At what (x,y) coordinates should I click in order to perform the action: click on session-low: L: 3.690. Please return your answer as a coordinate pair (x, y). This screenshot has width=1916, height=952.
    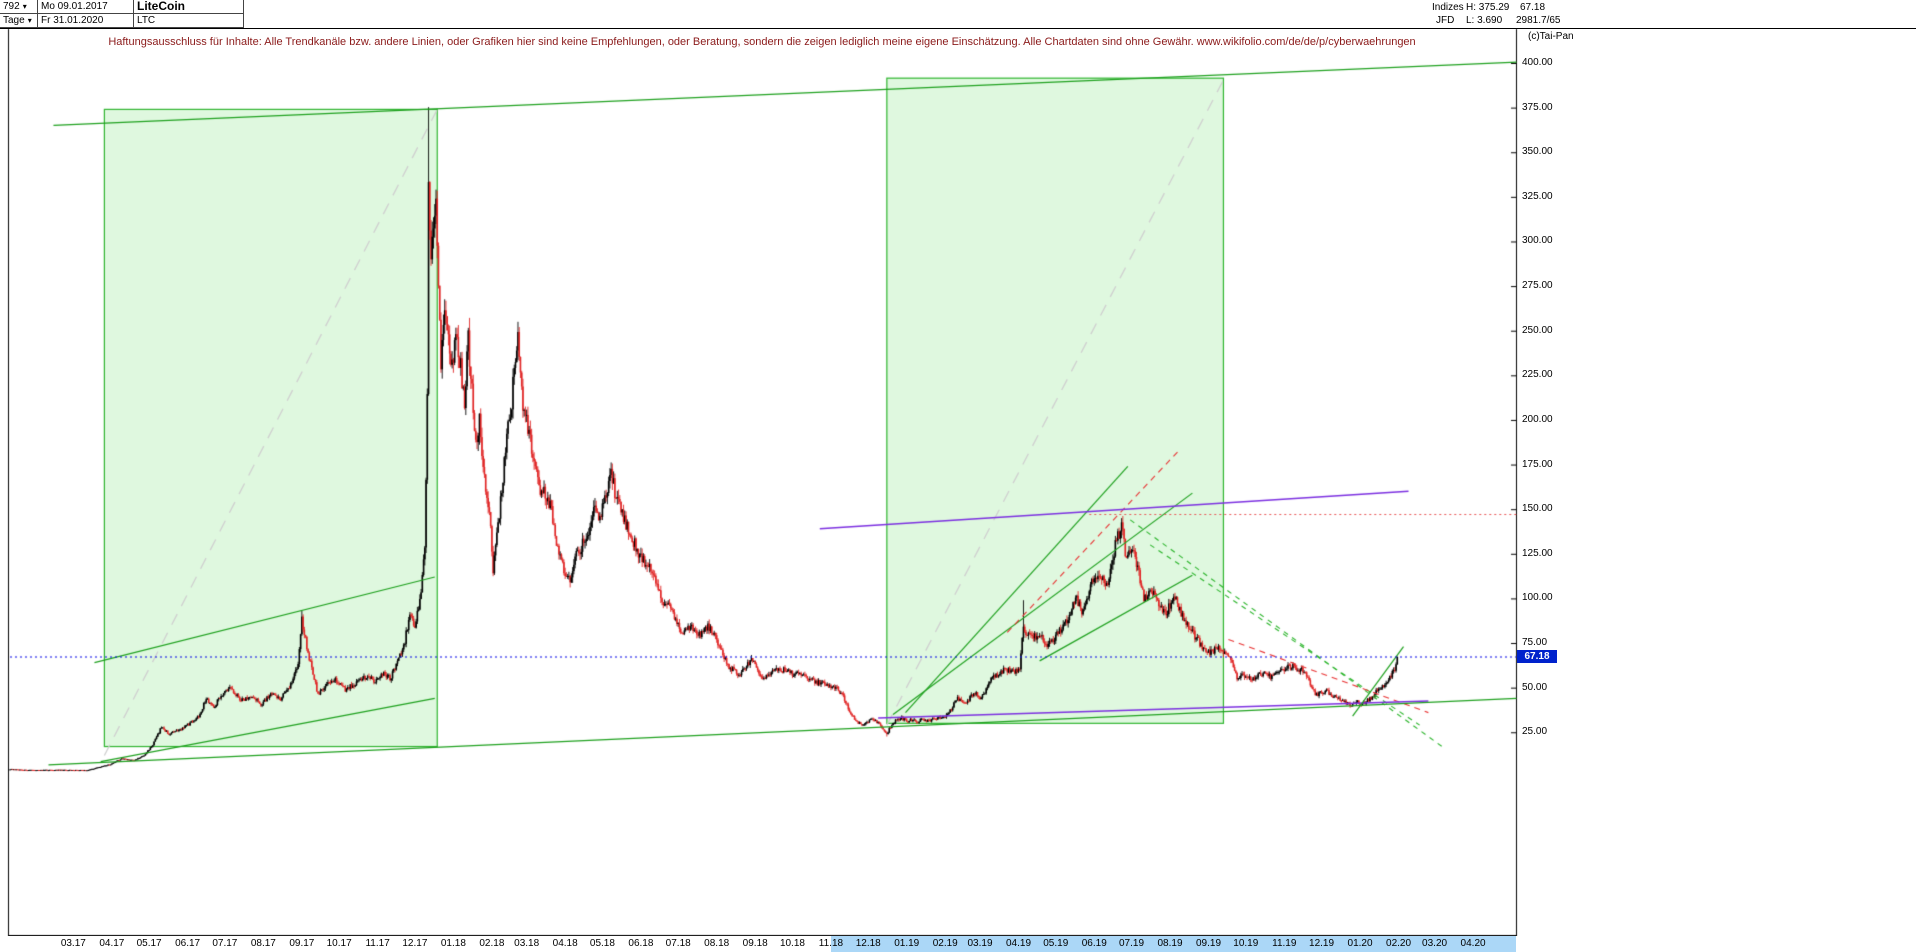
    Looking at the image, I should click on (1484, 20).